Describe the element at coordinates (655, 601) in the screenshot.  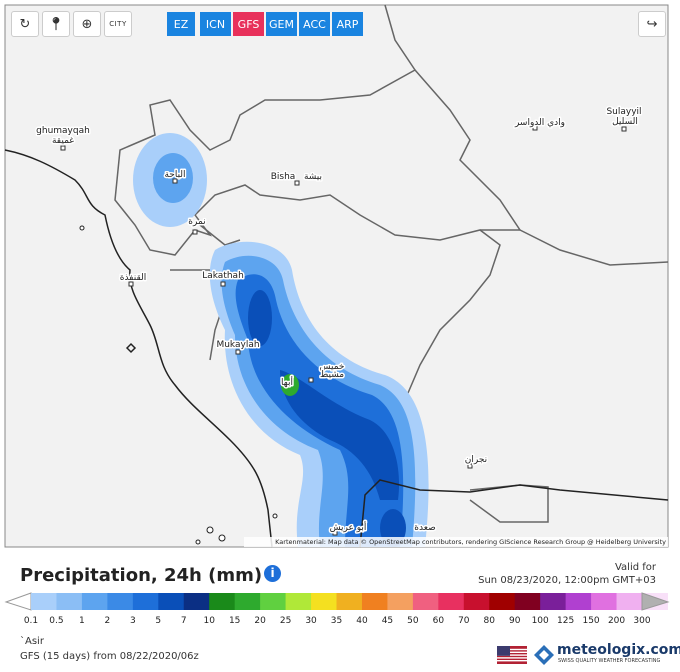
I see `scale-arrow-right` at that location.